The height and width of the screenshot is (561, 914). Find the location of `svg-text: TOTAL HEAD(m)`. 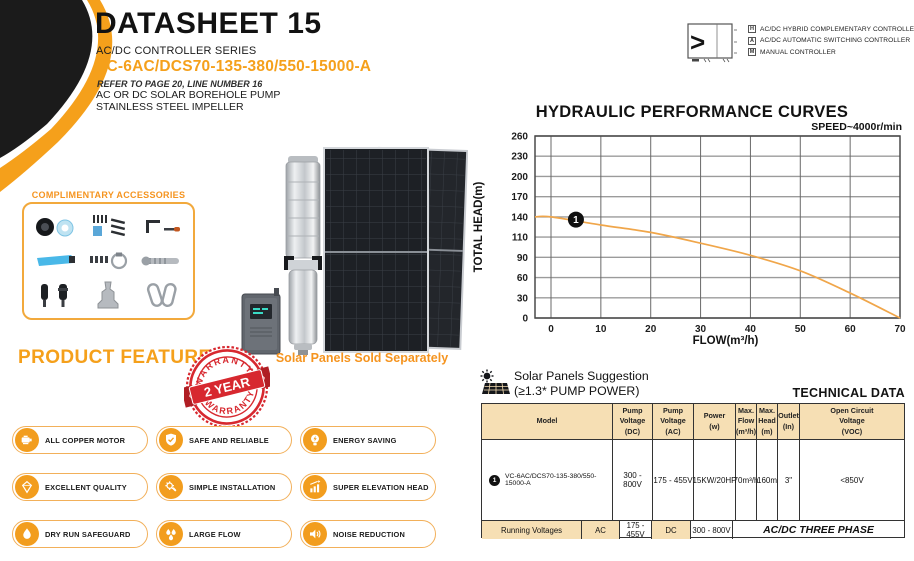

svg-text: TOTAL HEAD(m) is located at coordinates (479, 226).